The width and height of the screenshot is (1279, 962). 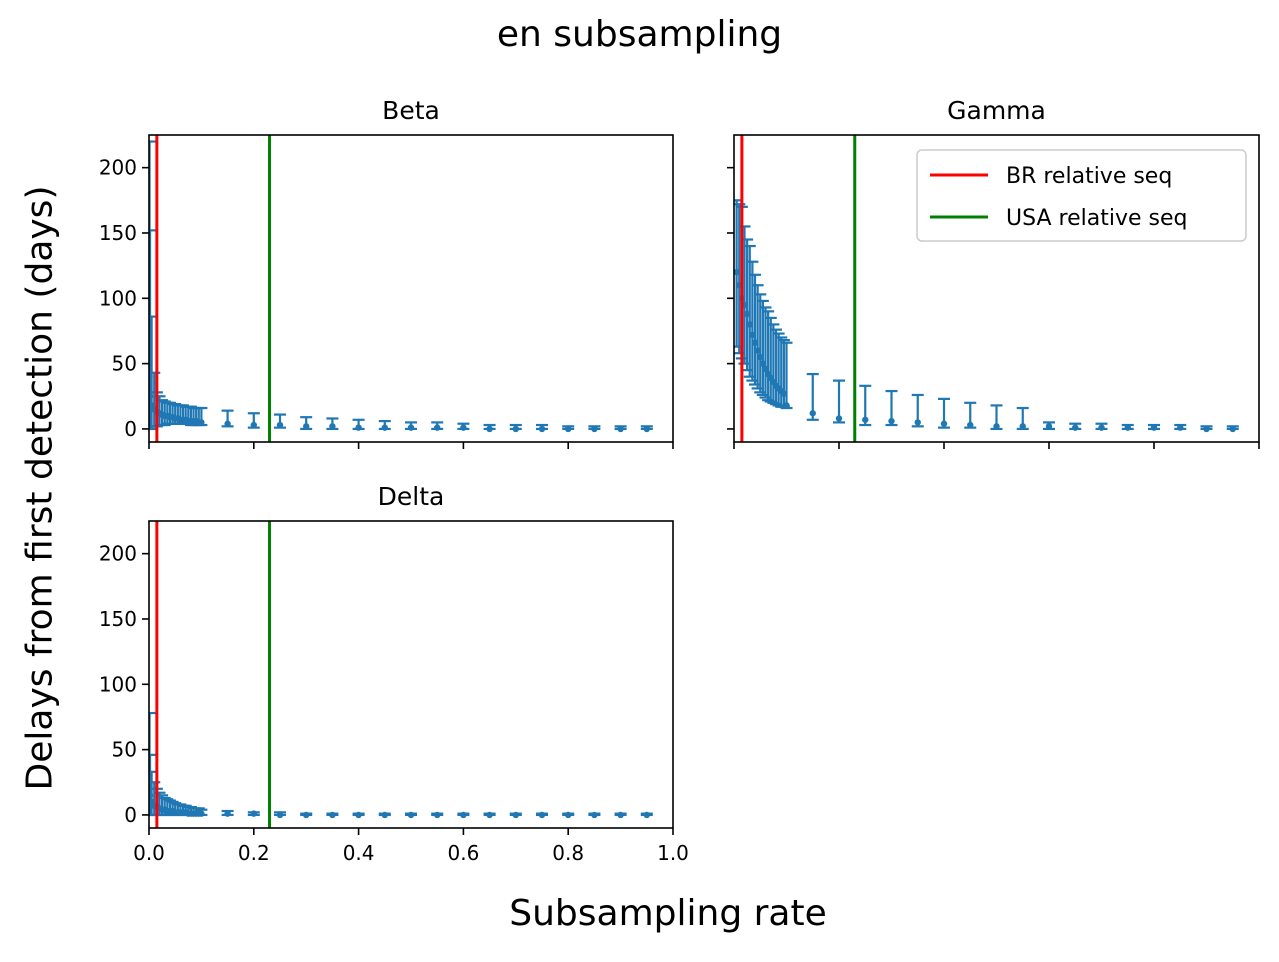 What do you see at coordinates (639, 34) in the screenshot?
I see `figure-title: en subsampling` at bounding box center [639, 34].